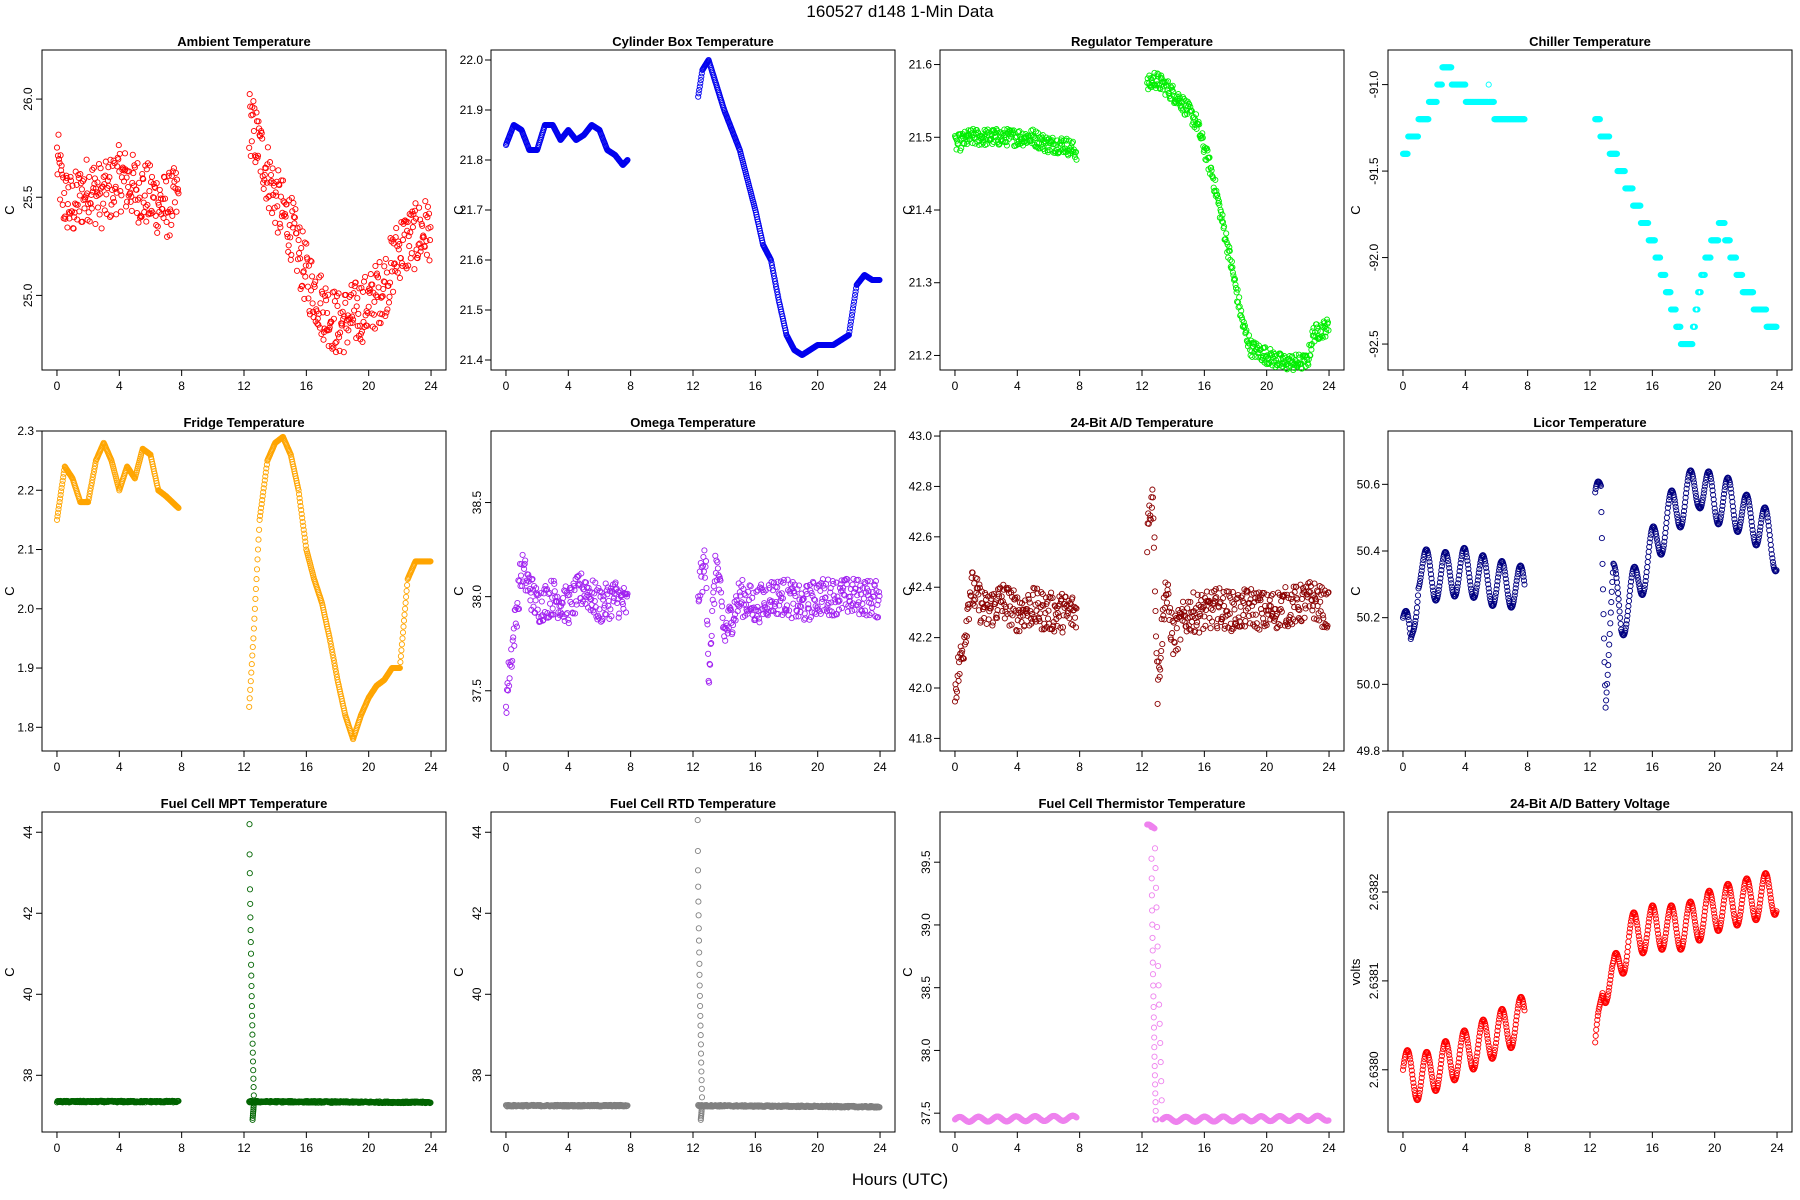 The image size is (1800, 1200). What do you see at coordinates (1527, 767) in the screenshot?
I see `x-tick-label: 8` at bounding box center [1527, 767].